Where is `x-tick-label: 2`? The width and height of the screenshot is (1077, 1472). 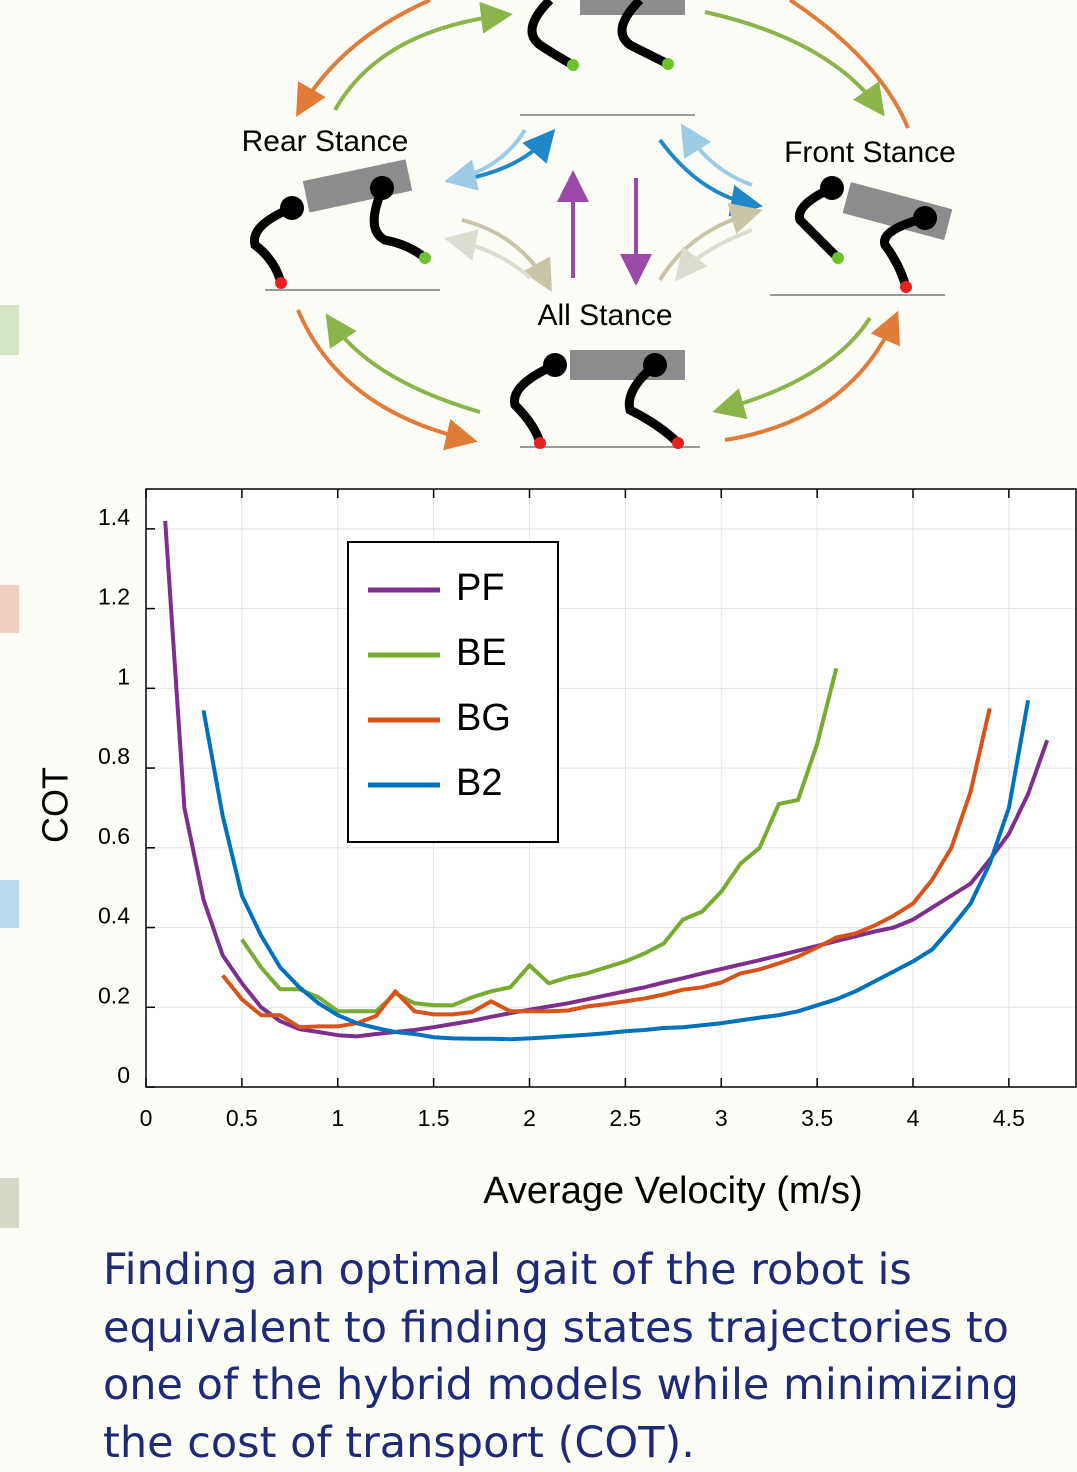
x-tick-label: 2 is located at coordinates (529, 1118).